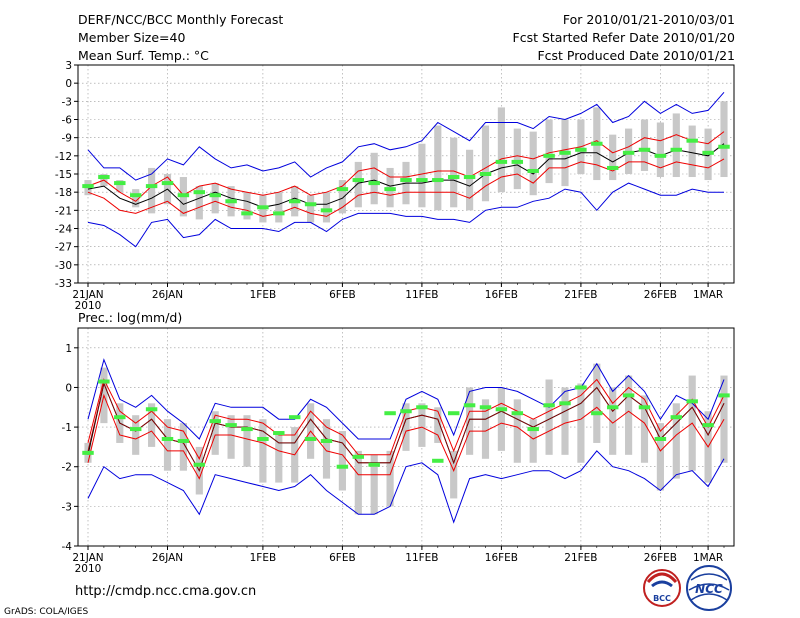  What do you see at coordinates (165, 591) in the screenshot?
I see `source-url: http://cmdp.ncc.cma.gov.cn` at bounding box center [165, 591].